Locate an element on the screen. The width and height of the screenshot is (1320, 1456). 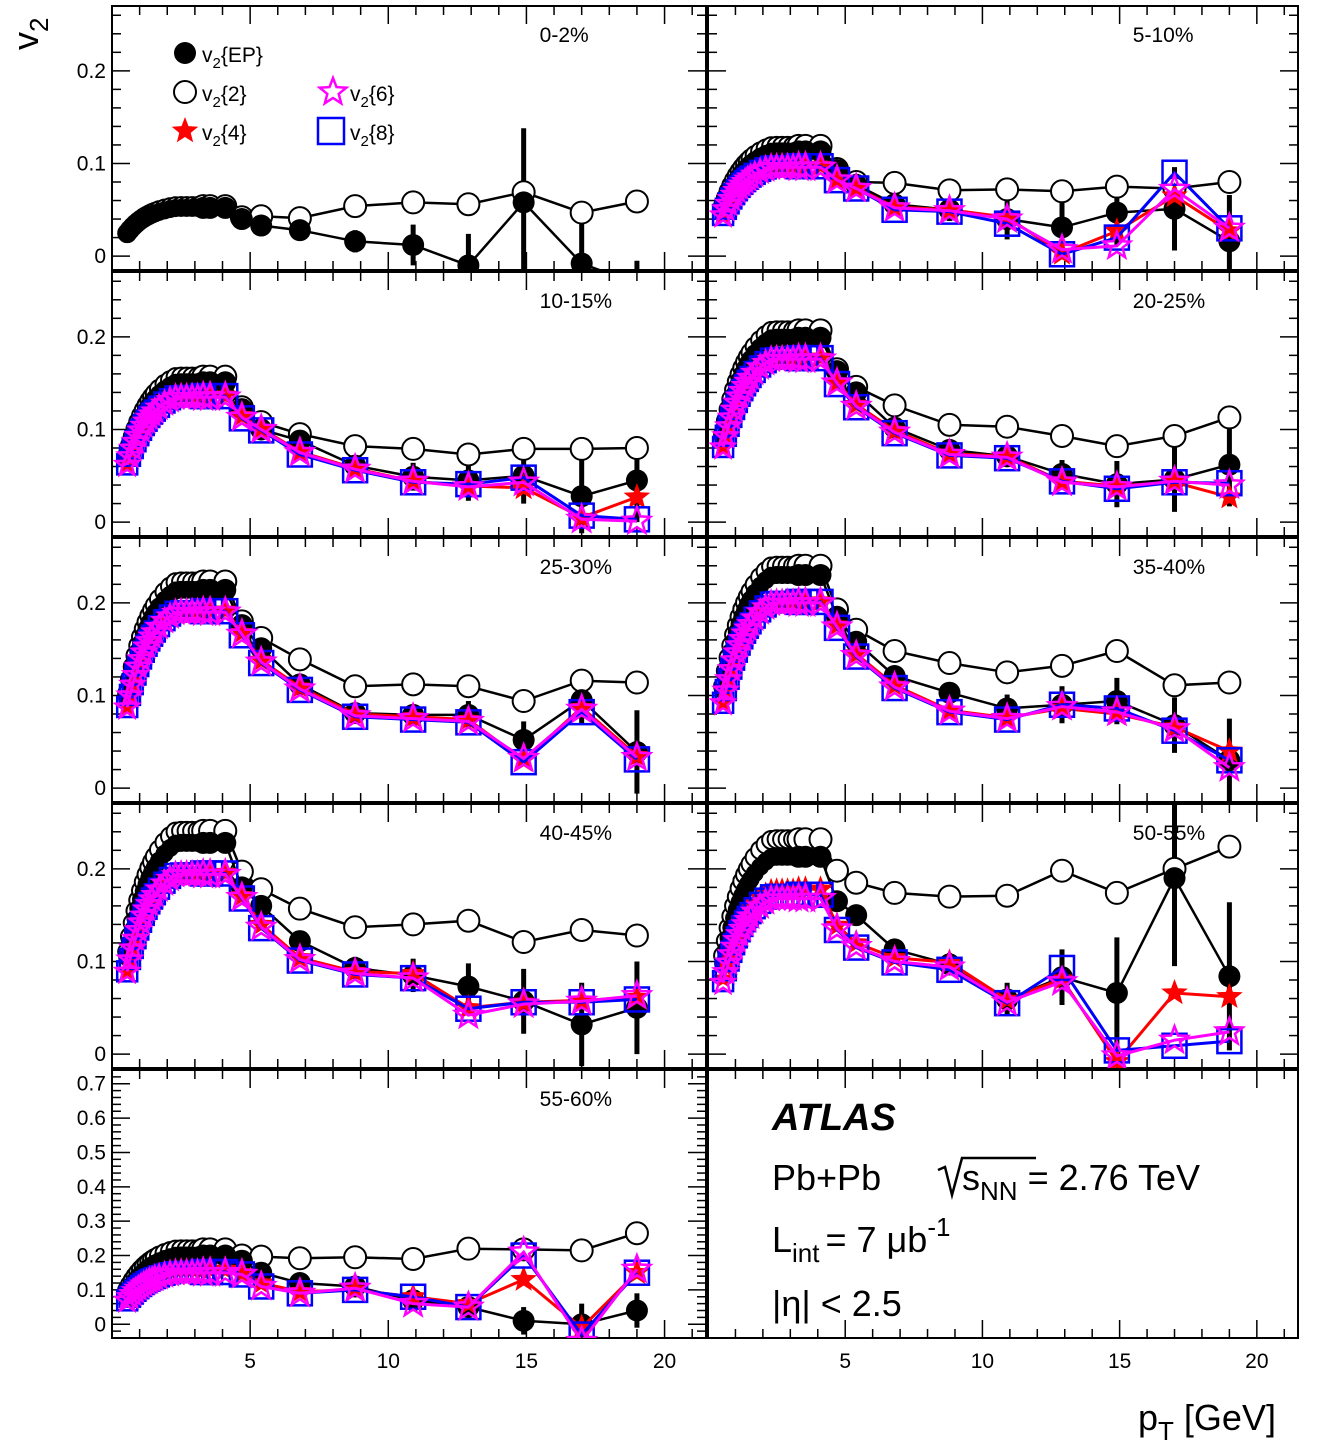
series-line-v8 is located at coordinates (381, 941).